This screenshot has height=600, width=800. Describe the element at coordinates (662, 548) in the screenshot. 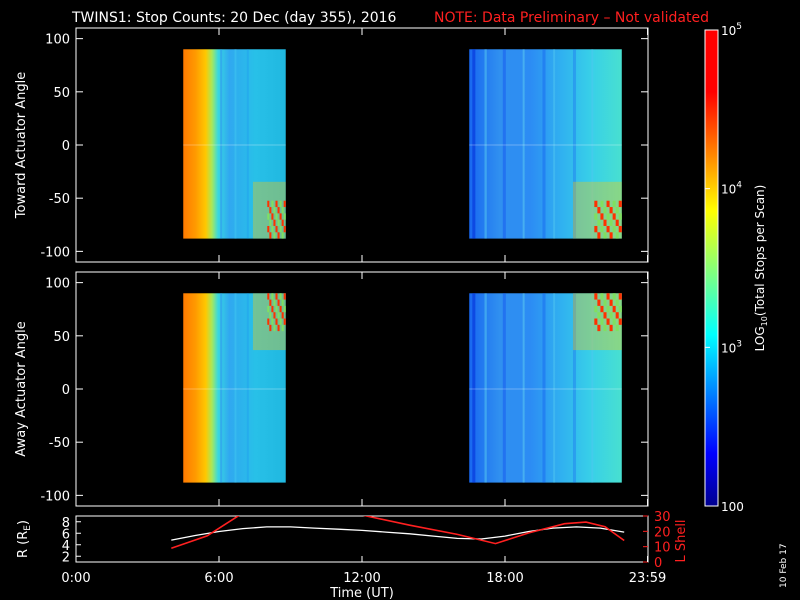

I see `right-y-tick-label: 10` at that location.